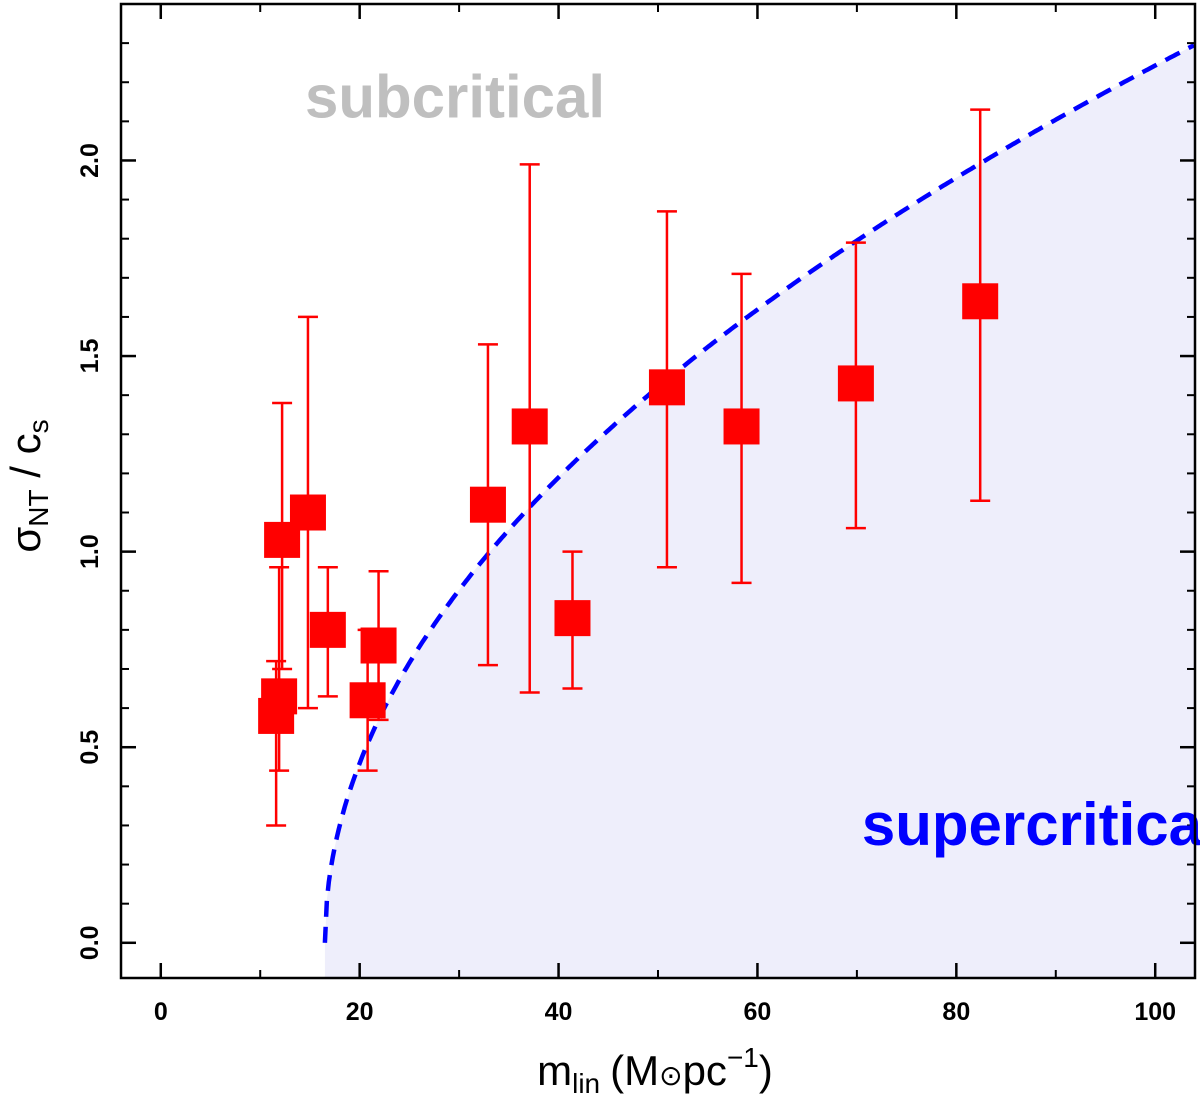 Image resolution: width=1200 pixels, height=1096 pixels. Describe the element at coordinates (90, 942) in the screenshot. I see `y-tick-label: 0.0` at that location.